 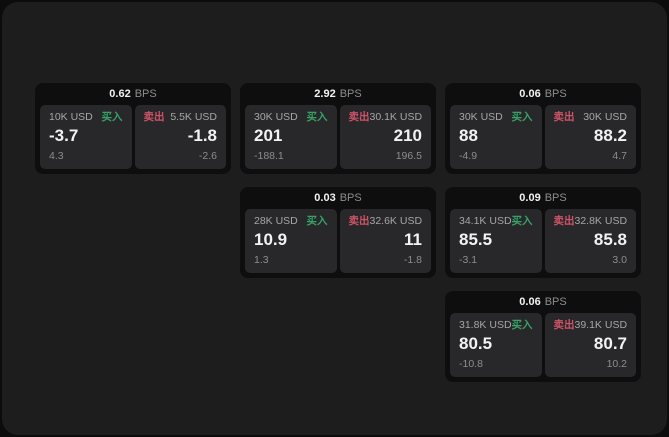 I want to click on spread-header: 2.92 BPS, so click(x=338, y=94).